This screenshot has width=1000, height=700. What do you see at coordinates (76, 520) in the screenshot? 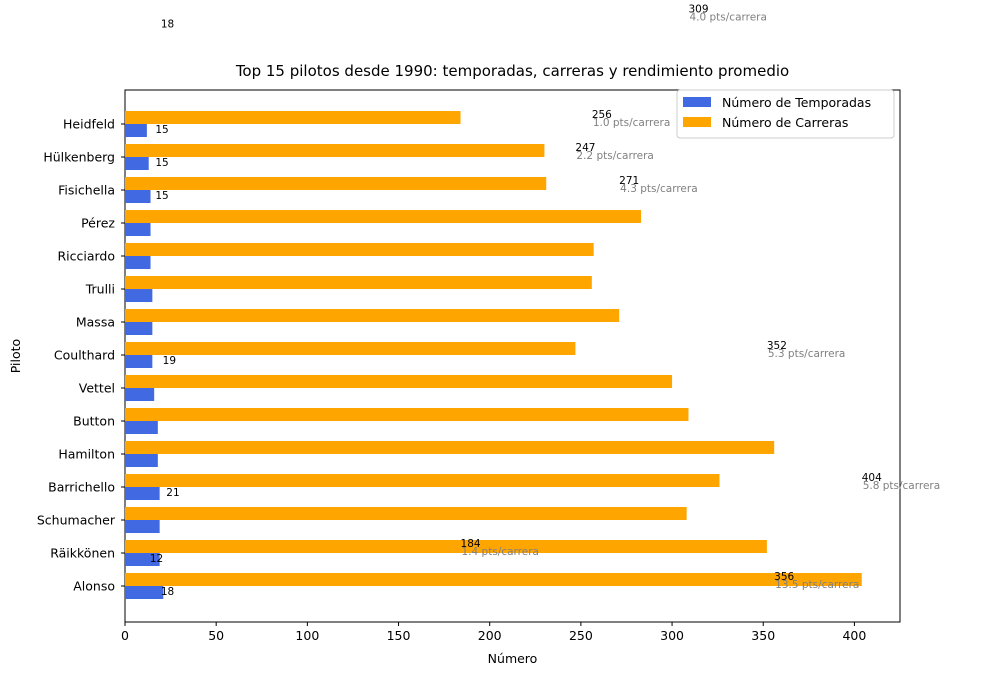
I see `y-tick-label-Schumacher: Schumacher` at bounding box center [76, 520].